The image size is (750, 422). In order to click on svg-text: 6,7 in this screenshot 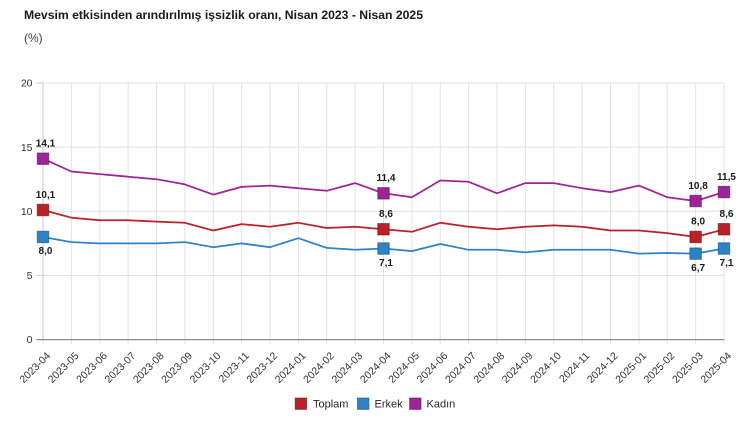, I will do `click(698, 268)`.